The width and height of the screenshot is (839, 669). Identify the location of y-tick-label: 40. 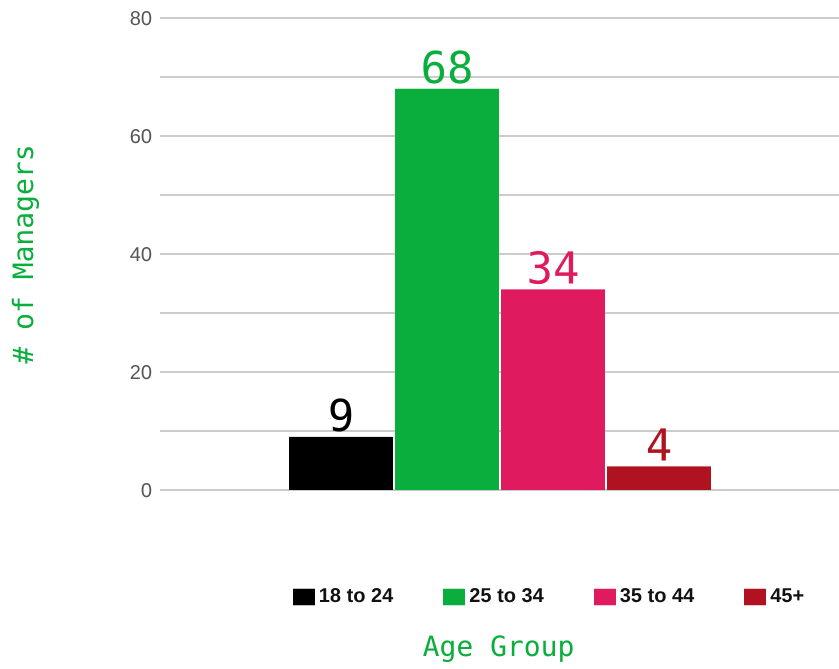
(141, 255).